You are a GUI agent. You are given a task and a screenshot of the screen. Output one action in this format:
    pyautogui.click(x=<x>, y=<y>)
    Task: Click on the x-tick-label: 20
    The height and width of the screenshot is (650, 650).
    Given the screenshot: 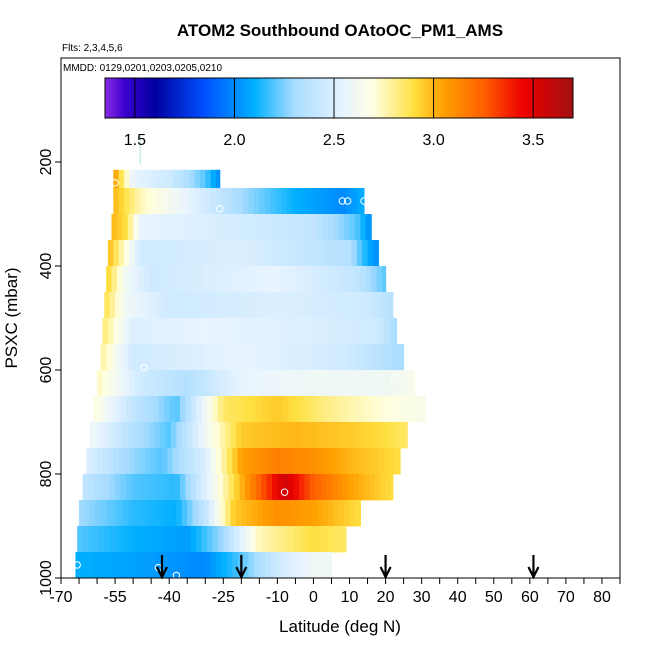 What is the action you would take?
    pyautogui.click(x=386, y=597)
    